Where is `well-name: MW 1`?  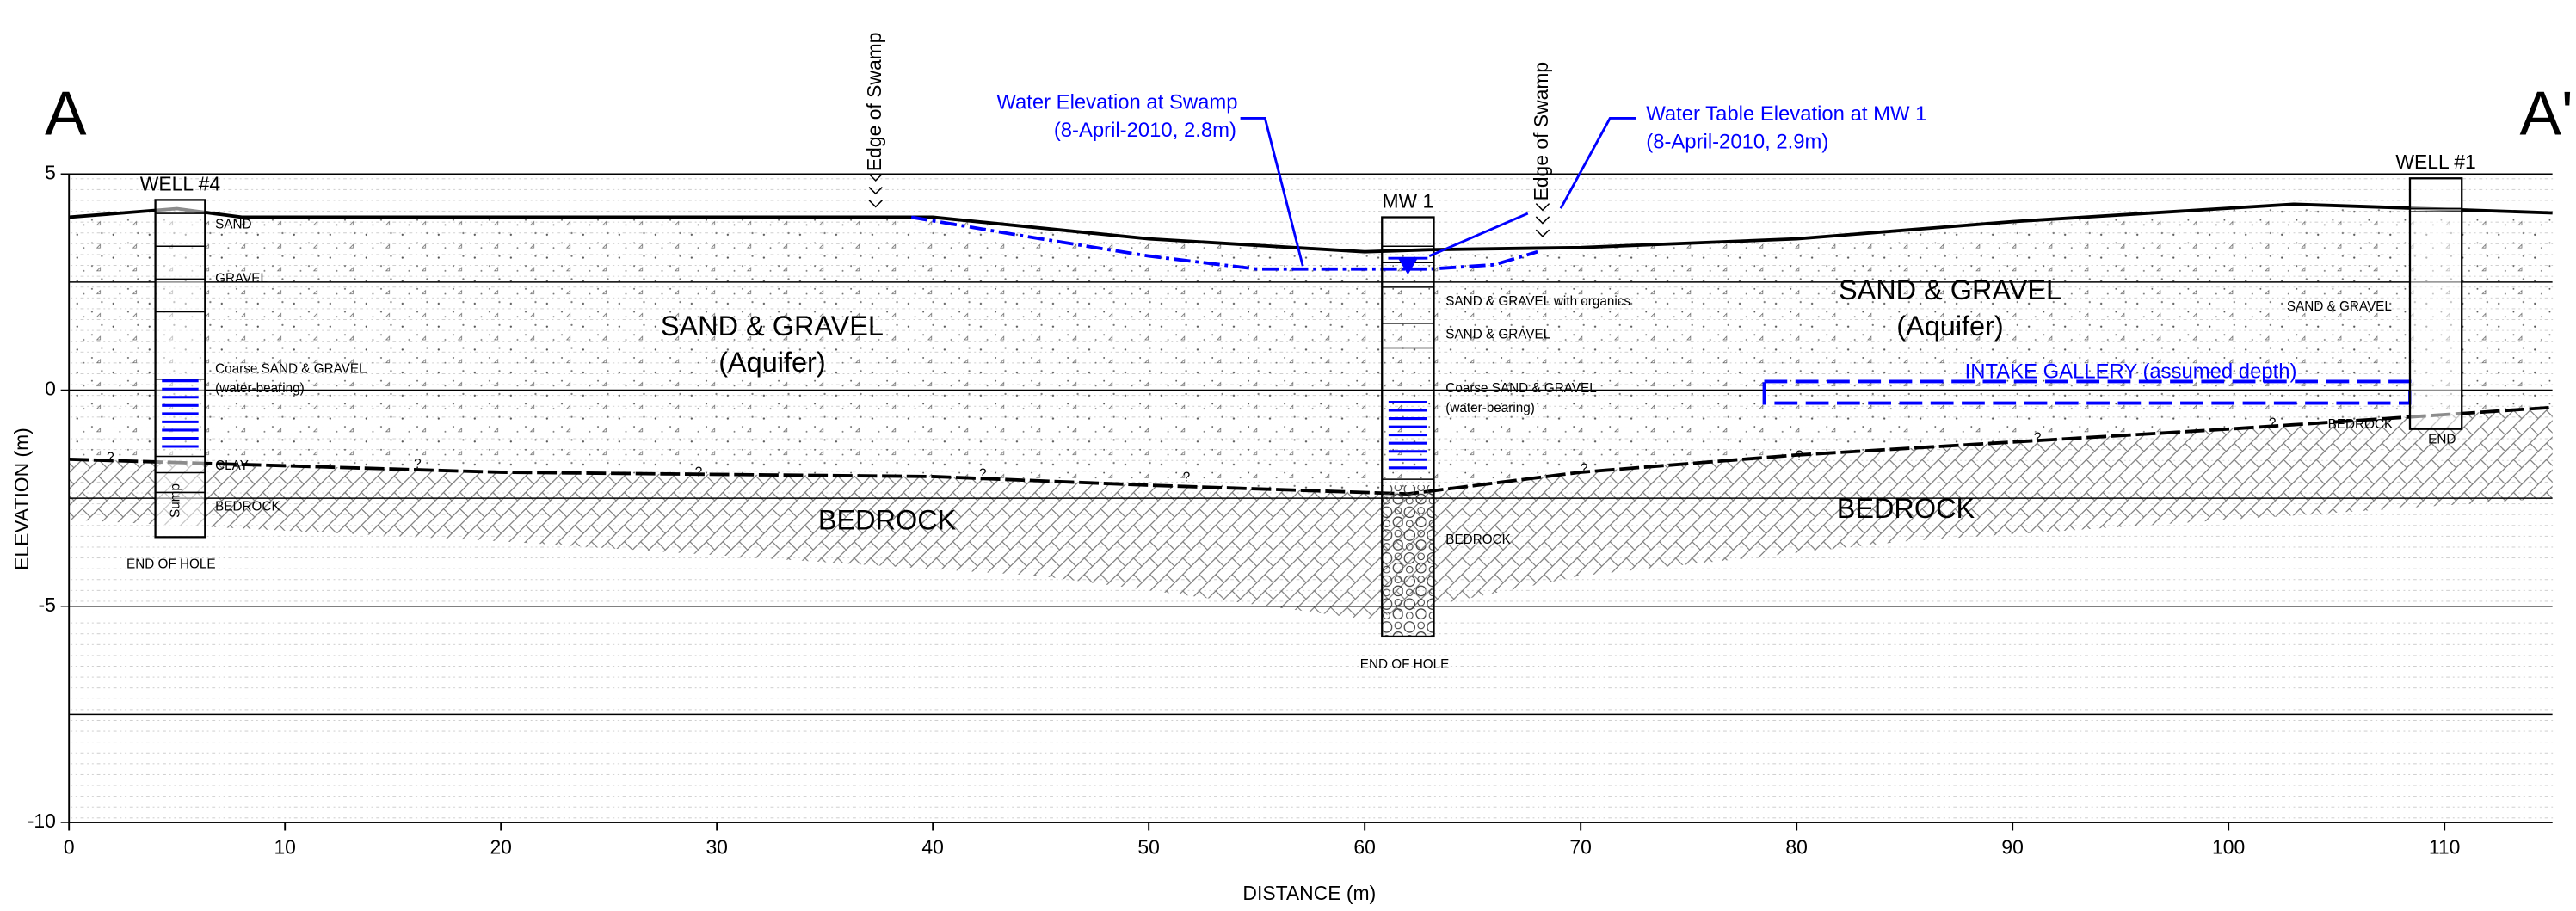 well-name: MW 1 is located at coordinates (1408, 200).